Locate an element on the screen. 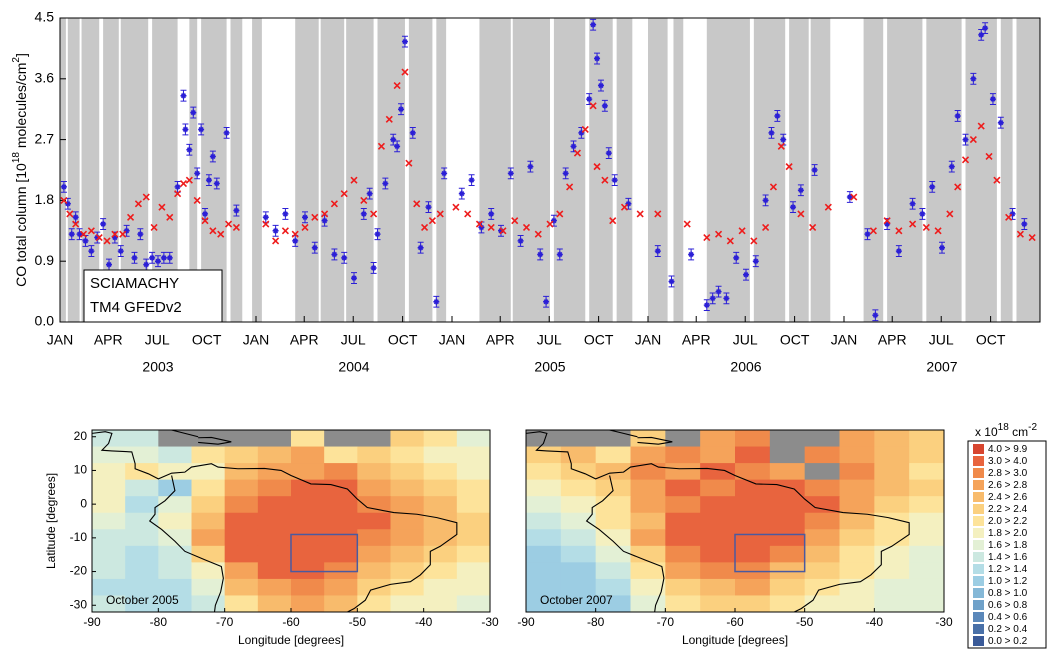 Image resolution: width=1048 pixels, height=649 pixels. legend-label: 1.6 > 1.8 is located at coordinates (1008, 545).